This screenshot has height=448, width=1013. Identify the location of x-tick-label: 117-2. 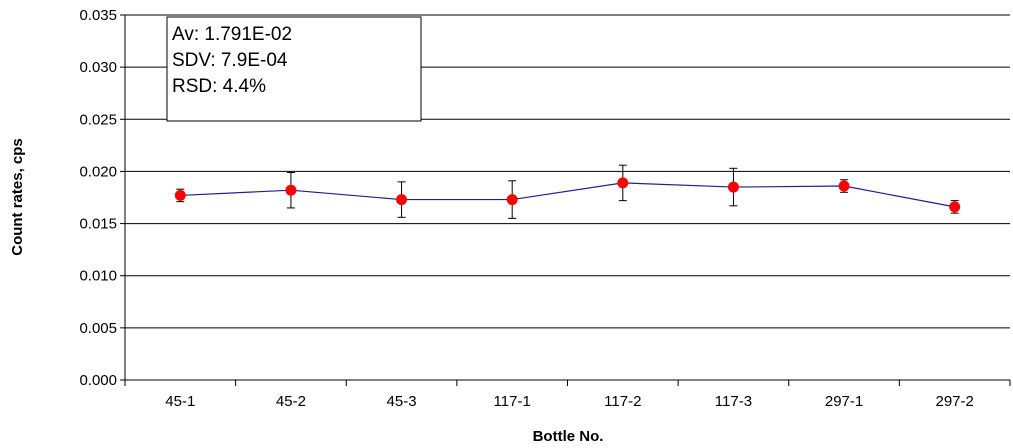
(622, 401).